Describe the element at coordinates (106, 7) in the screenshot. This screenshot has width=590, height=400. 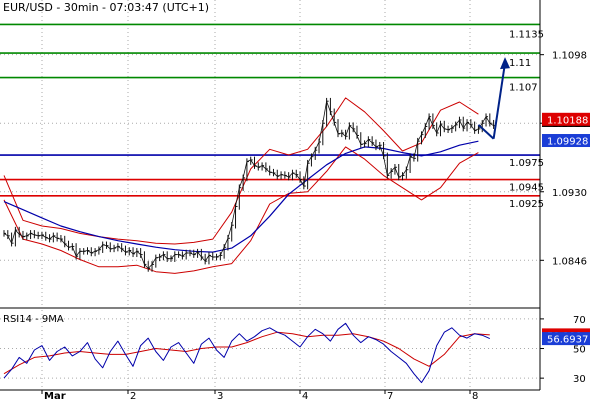
I see `chart-title: EUR/USD - 30min - 07:03:47 (UTC+1)` at that location.